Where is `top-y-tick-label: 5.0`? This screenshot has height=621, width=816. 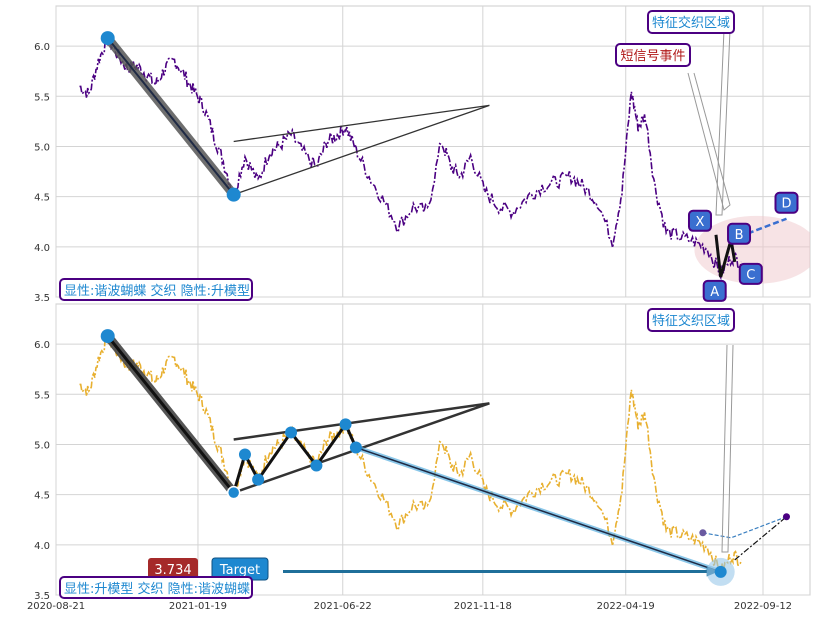 top-y-tick-label: 5.0 is located at coordinates (42, 147).